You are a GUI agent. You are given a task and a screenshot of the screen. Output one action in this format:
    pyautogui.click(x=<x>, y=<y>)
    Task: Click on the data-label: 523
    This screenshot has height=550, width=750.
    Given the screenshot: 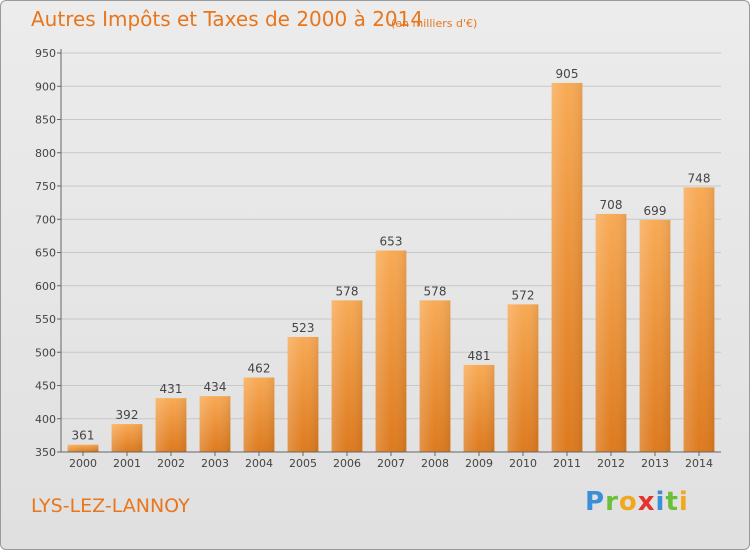 What is the action you would take?
    pyautogui.click(x=303, y=328)
    